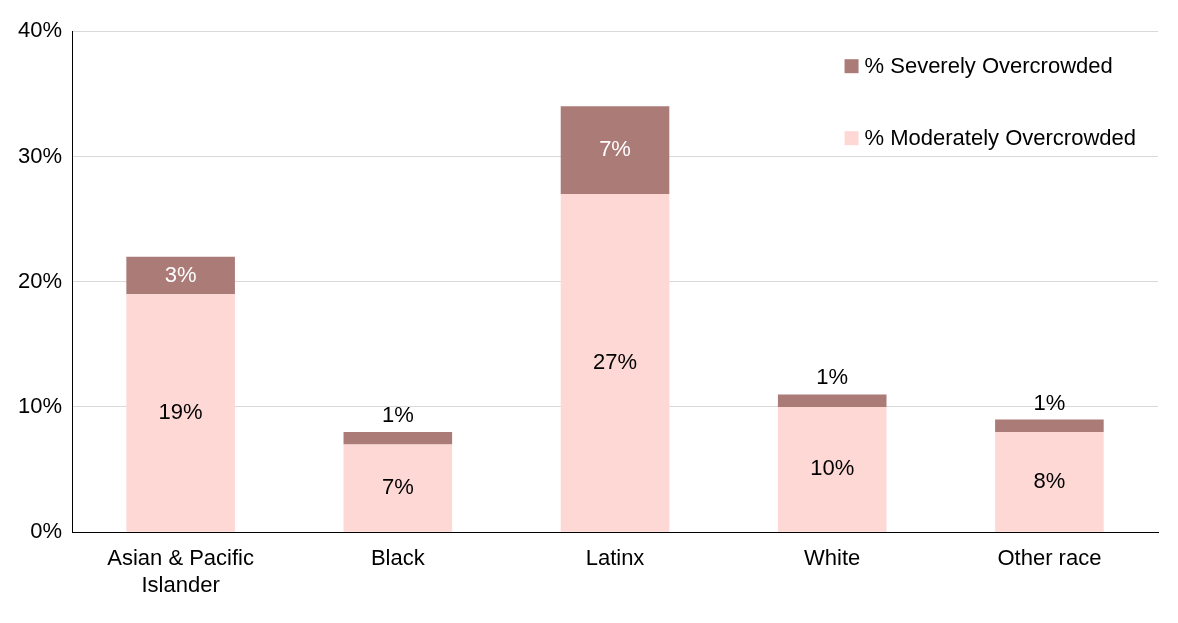 The width and height of the screenshot is (1178, 623). I want to click on data-label: 27%, so click(615, 361).